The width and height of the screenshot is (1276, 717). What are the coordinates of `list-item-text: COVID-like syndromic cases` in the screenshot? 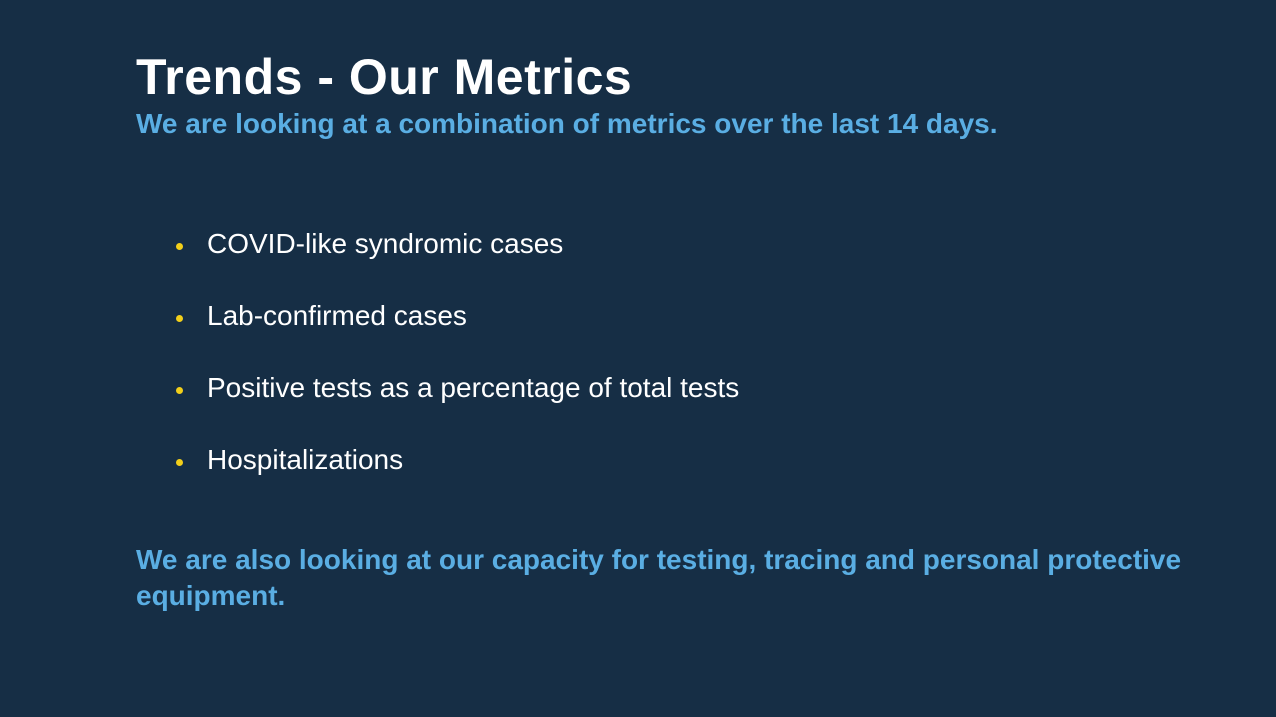 It's located at (385, 243).